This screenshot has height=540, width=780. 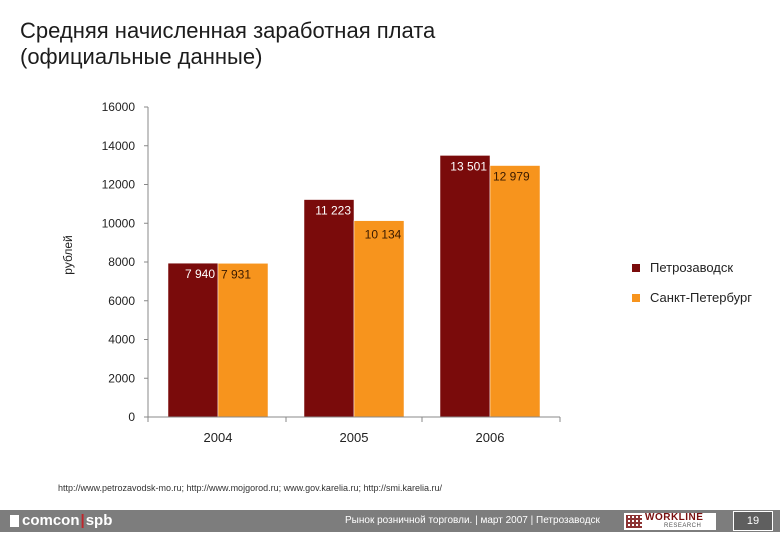 I want to click on page-number: 19, so click(x=753, y=521).